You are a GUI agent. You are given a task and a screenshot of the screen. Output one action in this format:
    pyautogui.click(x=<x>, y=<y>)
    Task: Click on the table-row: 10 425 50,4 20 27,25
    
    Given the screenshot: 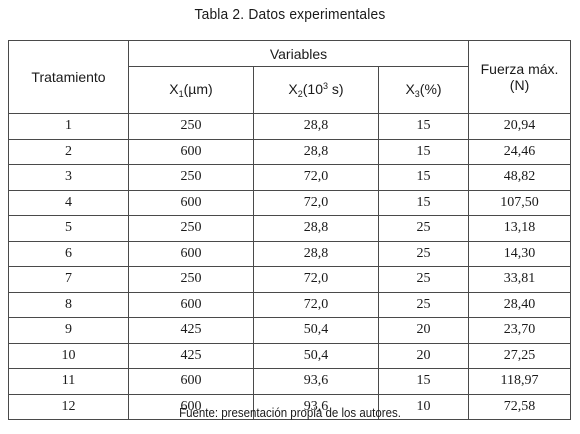 What is the action you would take?
    pyautogui.click(x=290, y=355)
    